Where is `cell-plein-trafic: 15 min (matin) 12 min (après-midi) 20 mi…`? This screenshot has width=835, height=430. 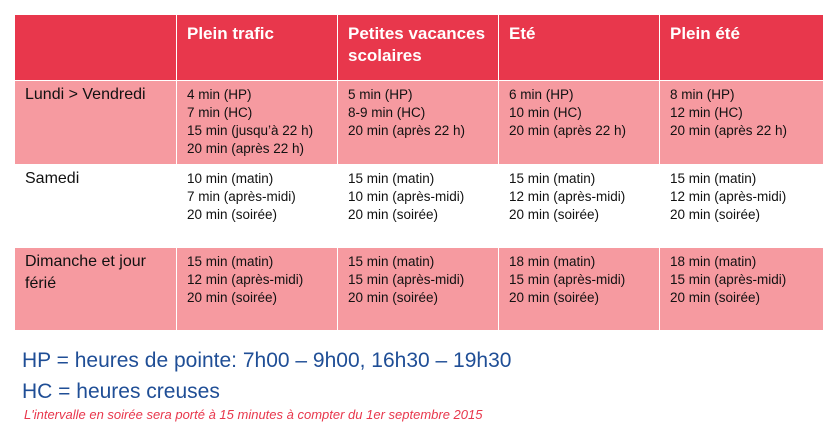
cell-plein-trafic: 15 min (matin) 12 min (après-midi) 20 mi… is located at coordinates (257, 289).